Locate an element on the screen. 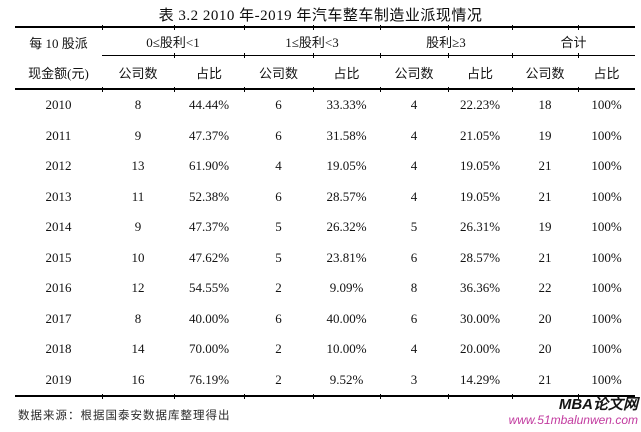  year-cell: 2018 is located at coordinates (58, 349).